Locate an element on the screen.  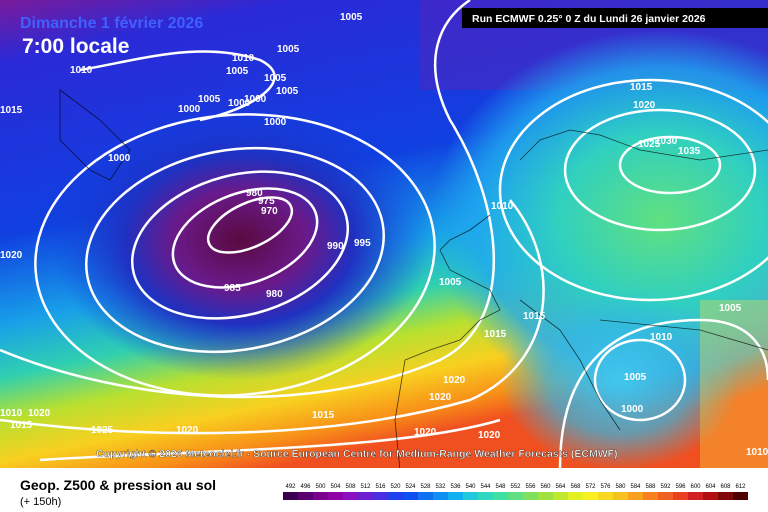
date: Dimanche 1 février 2026 is located at coordinates (111, 23).